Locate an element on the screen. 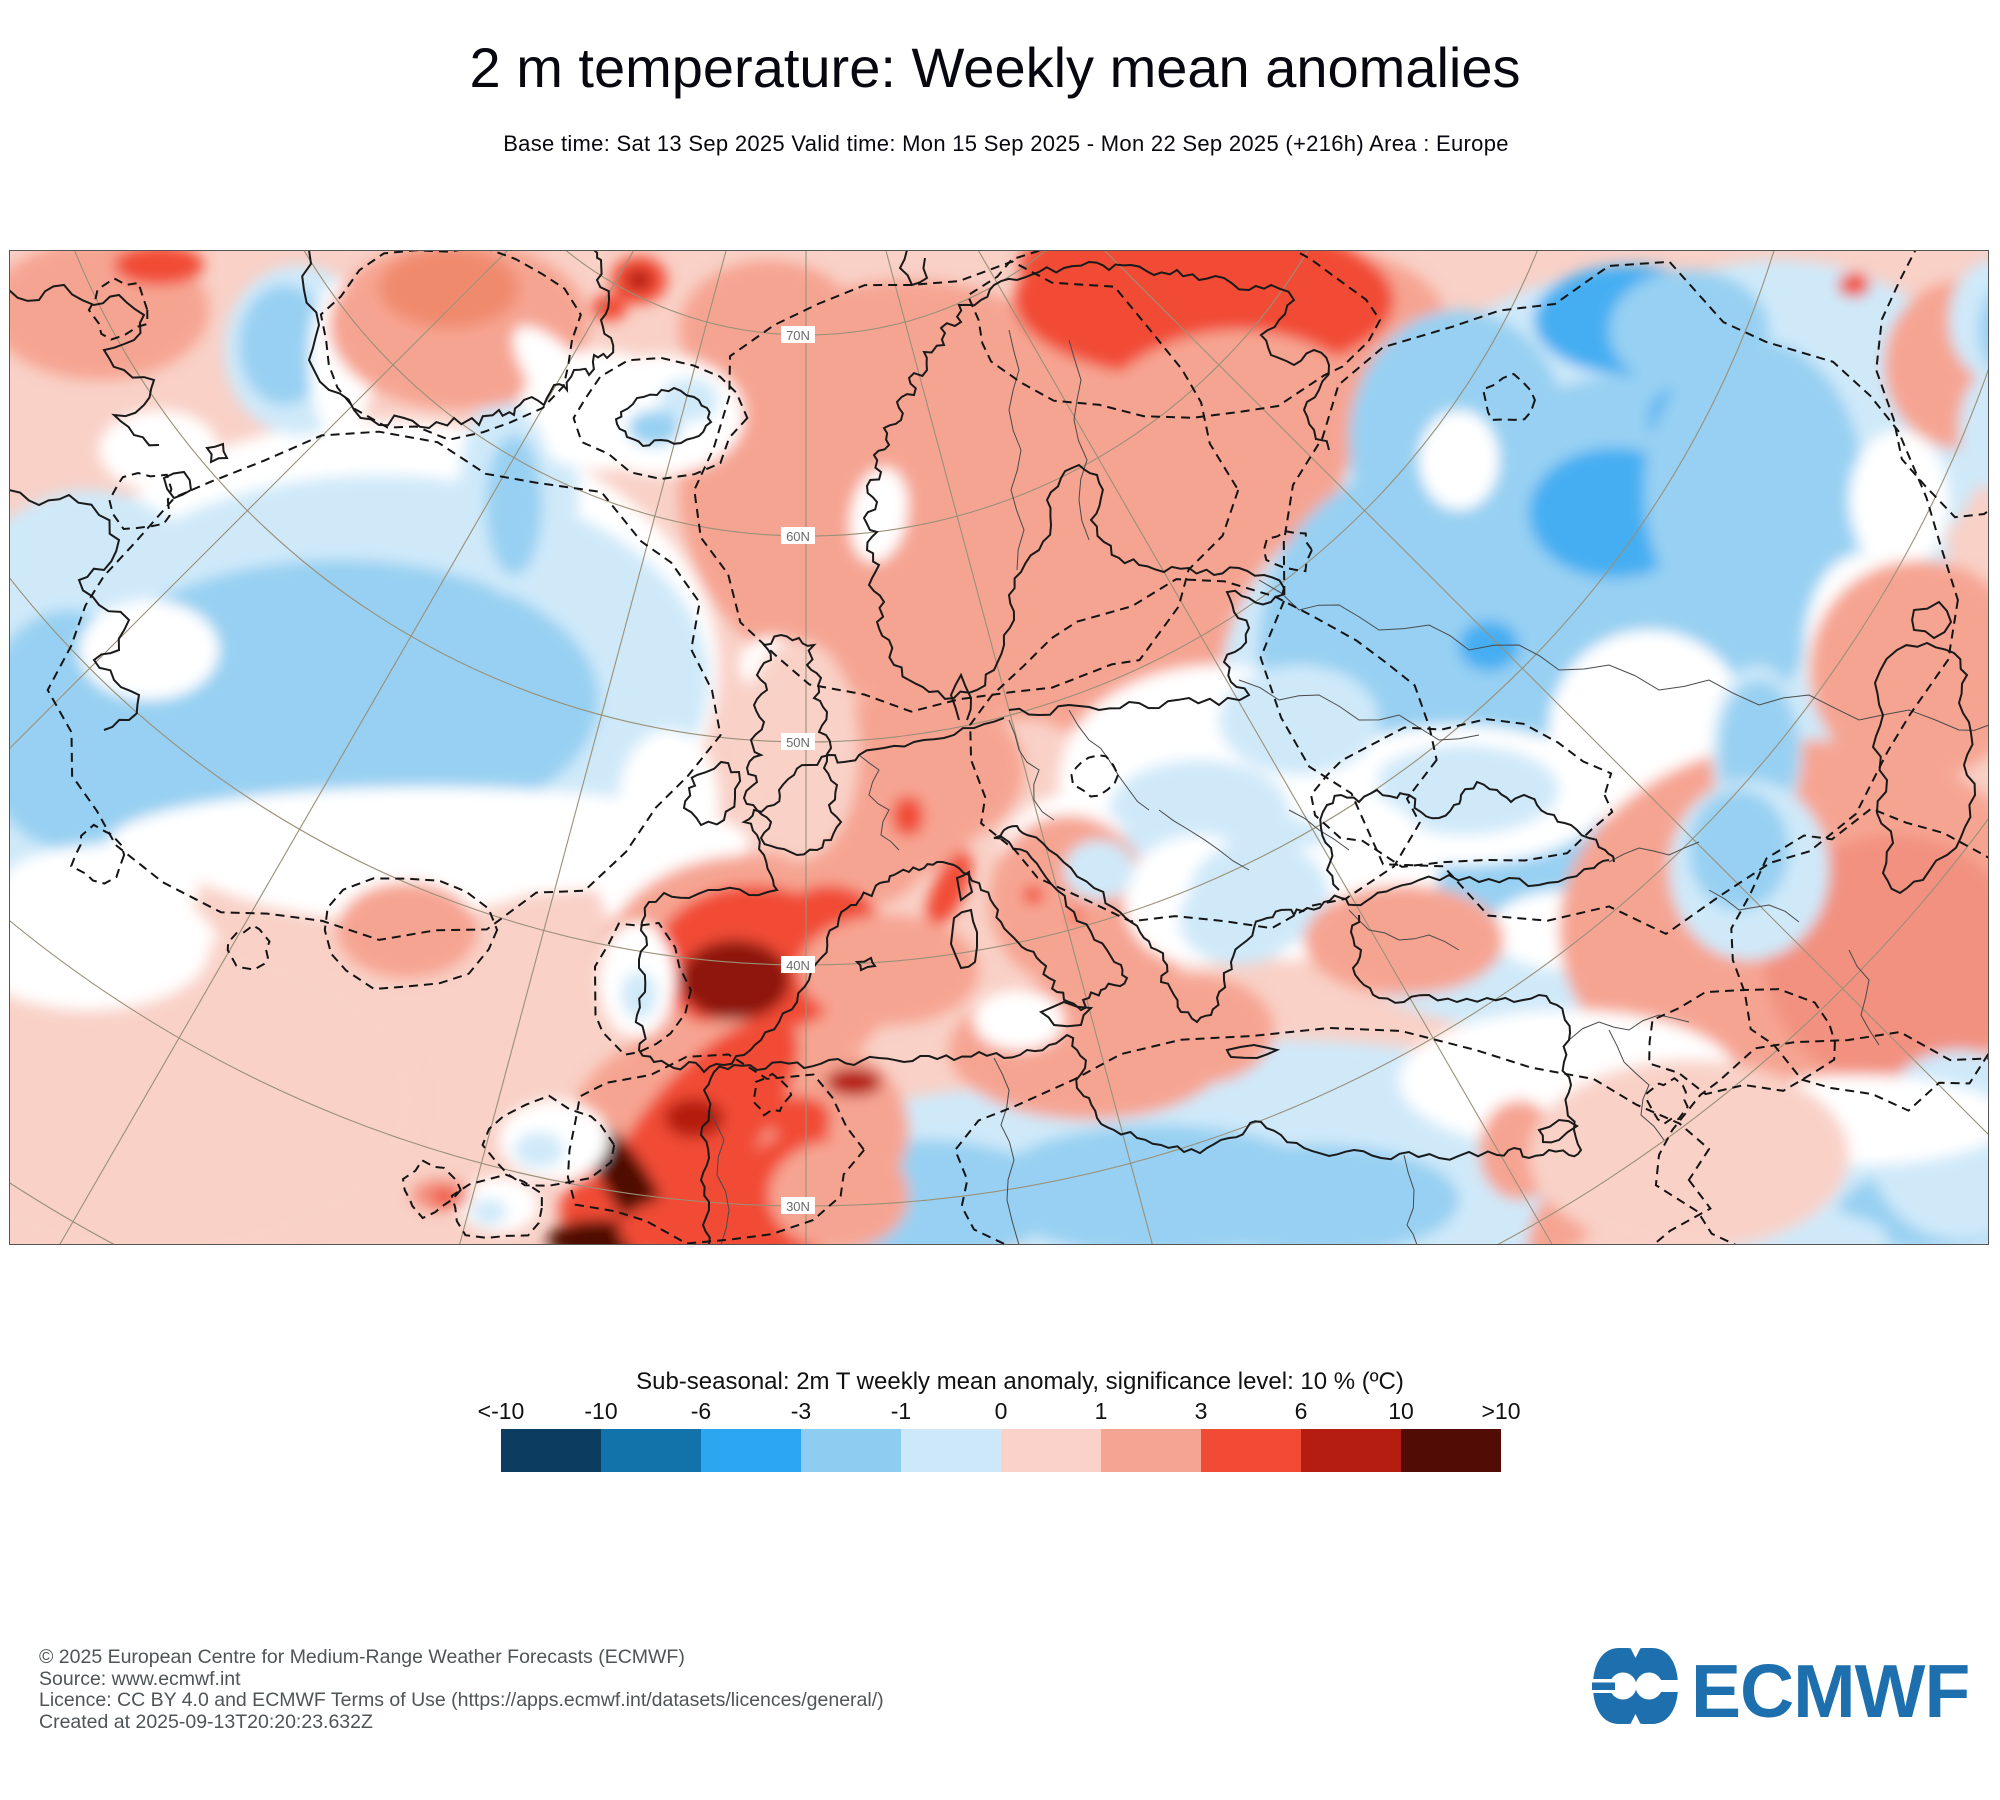  svg-text: 60N is located at coordinates (798, 536).